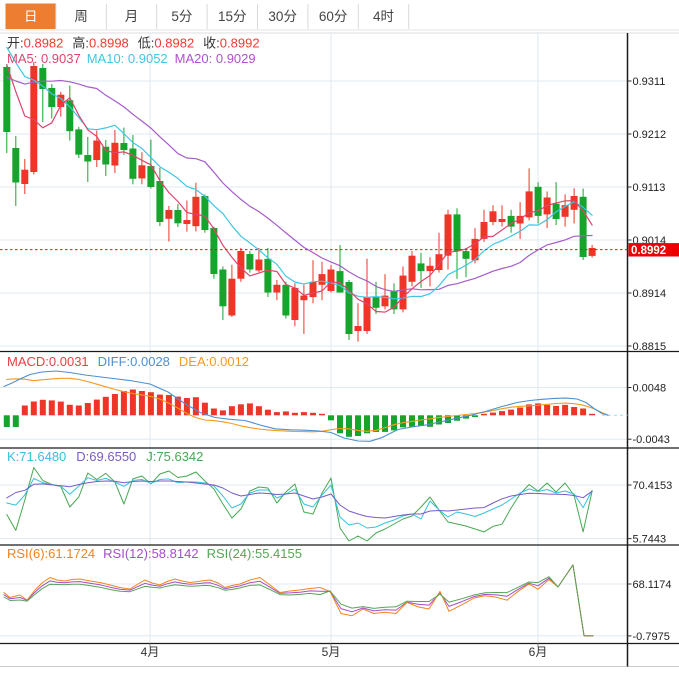 Image resolution: width=679 pixels, height=675 pixels. What do you see at coordinates (181, 16) in the screenshot?
I see `svg-text: 5分` at bounding box center [181, 16].